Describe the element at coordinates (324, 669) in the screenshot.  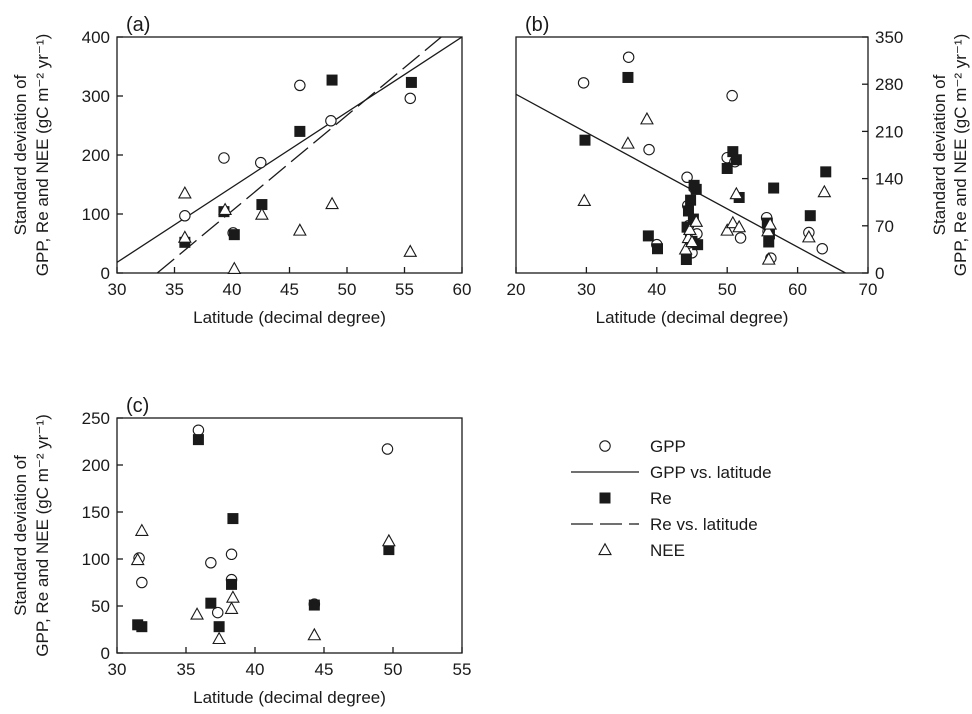
I see `x-tick-label-c: 45` at that location.